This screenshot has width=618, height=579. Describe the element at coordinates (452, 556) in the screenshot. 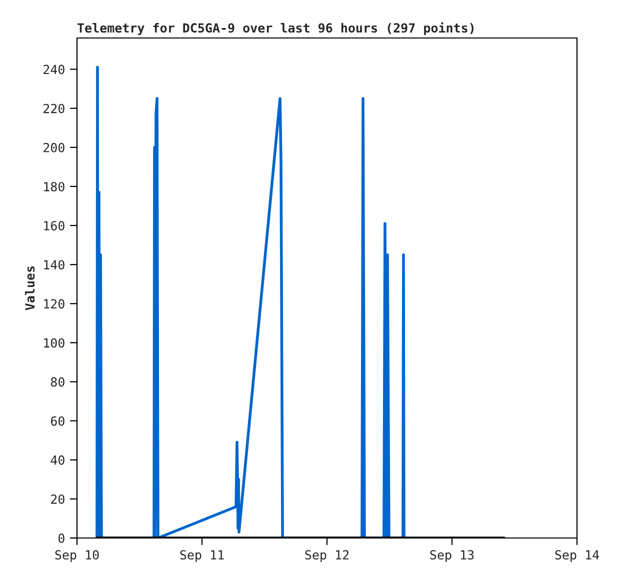

I see `x-tick-label: Sep 13` at that location.